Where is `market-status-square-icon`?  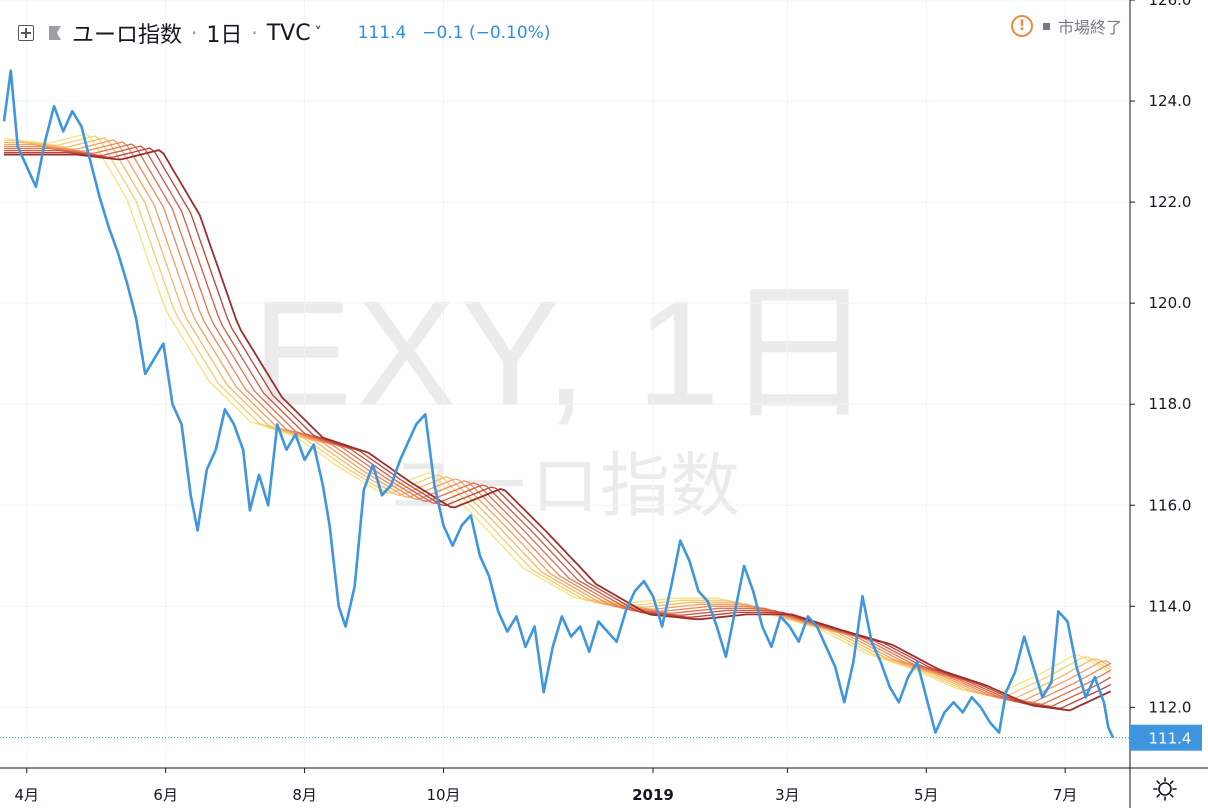 market-status-square-icon is located at coordinates (1046, 26).